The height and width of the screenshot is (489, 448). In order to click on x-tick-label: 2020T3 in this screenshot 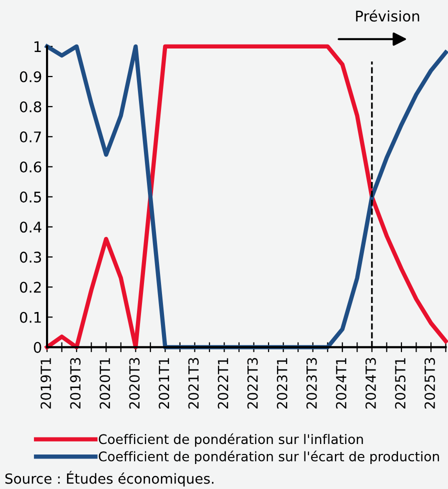, I will do `click(134, 383)`.